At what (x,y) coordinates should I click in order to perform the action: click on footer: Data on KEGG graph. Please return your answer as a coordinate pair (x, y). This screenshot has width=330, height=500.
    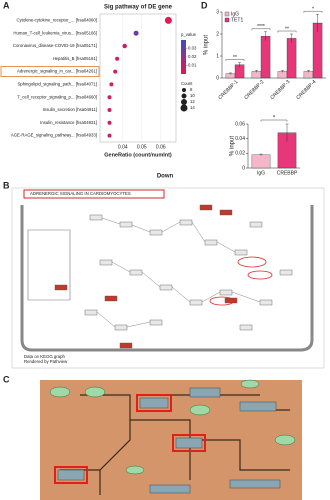
    Looking at the image, I should click on (44, 356).